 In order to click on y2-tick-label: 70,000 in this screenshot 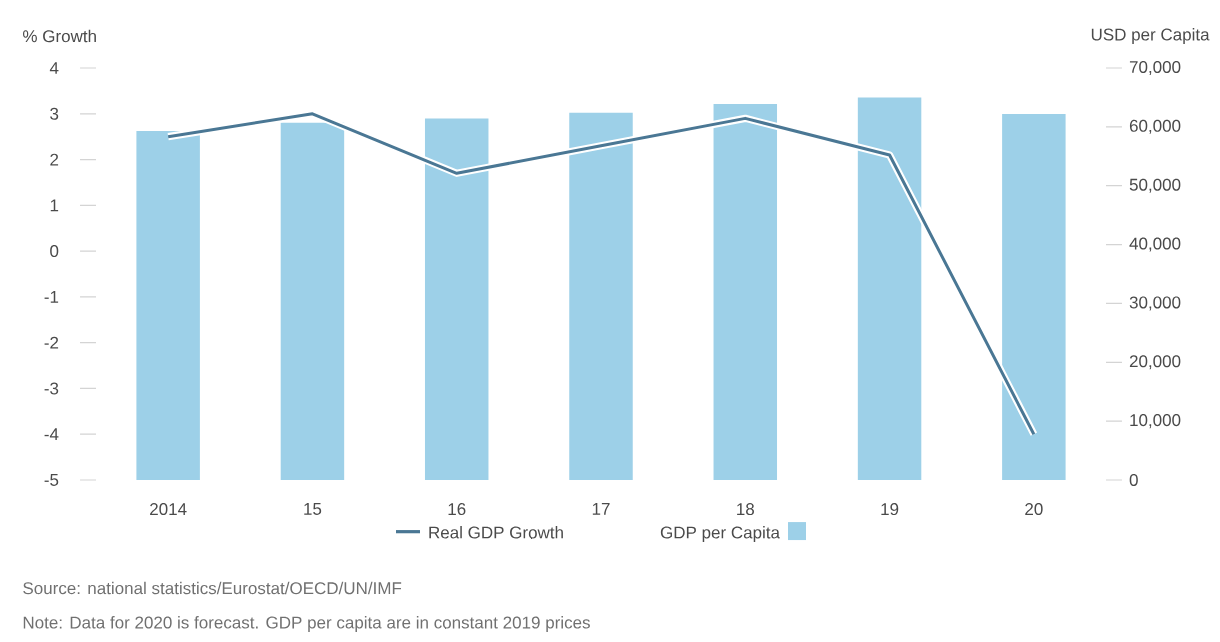, I will do `click(1155, 68)`.